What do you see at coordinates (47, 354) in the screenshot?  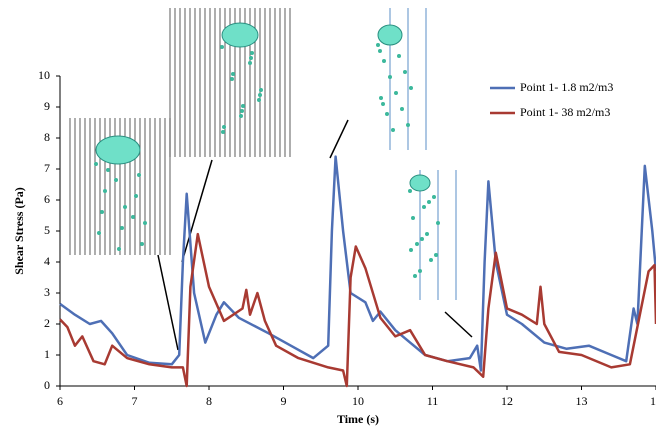 I see `y-tick-label: 1` at bounding box center [47, 354].